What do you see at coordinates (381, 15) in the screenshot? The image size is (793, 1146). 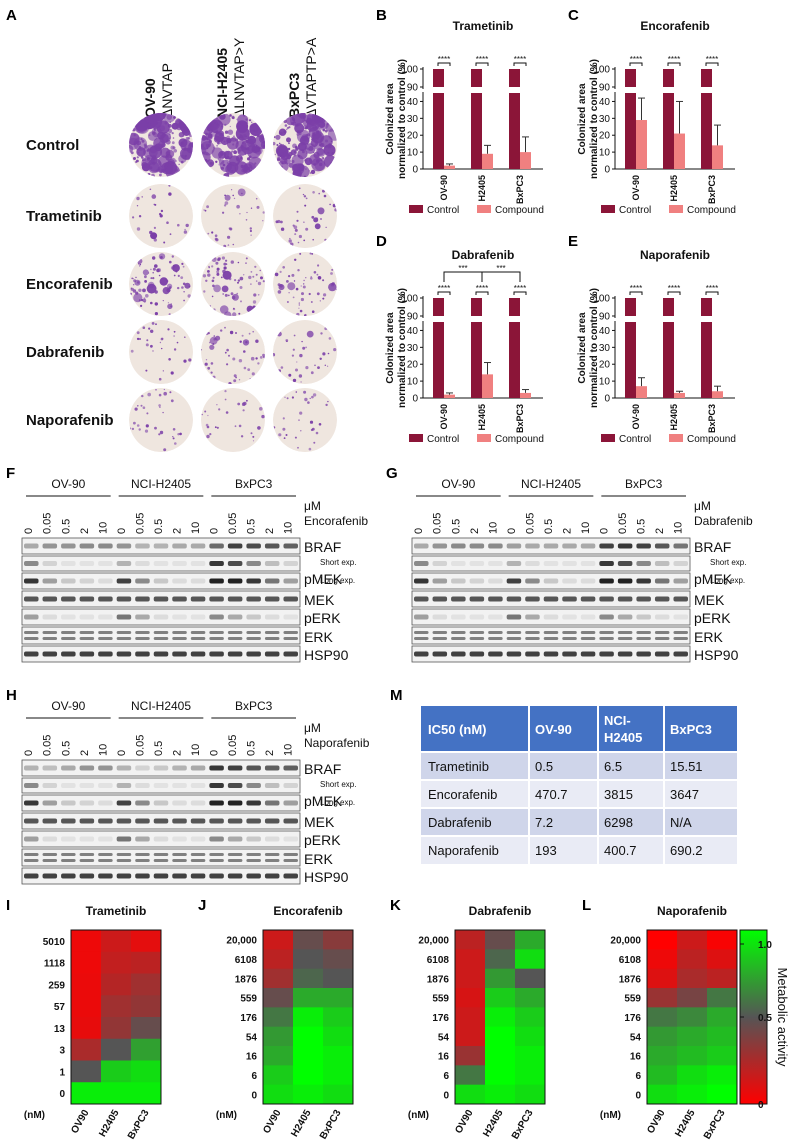 I see `panel-label-b: B` at bounding box center [381, 15].